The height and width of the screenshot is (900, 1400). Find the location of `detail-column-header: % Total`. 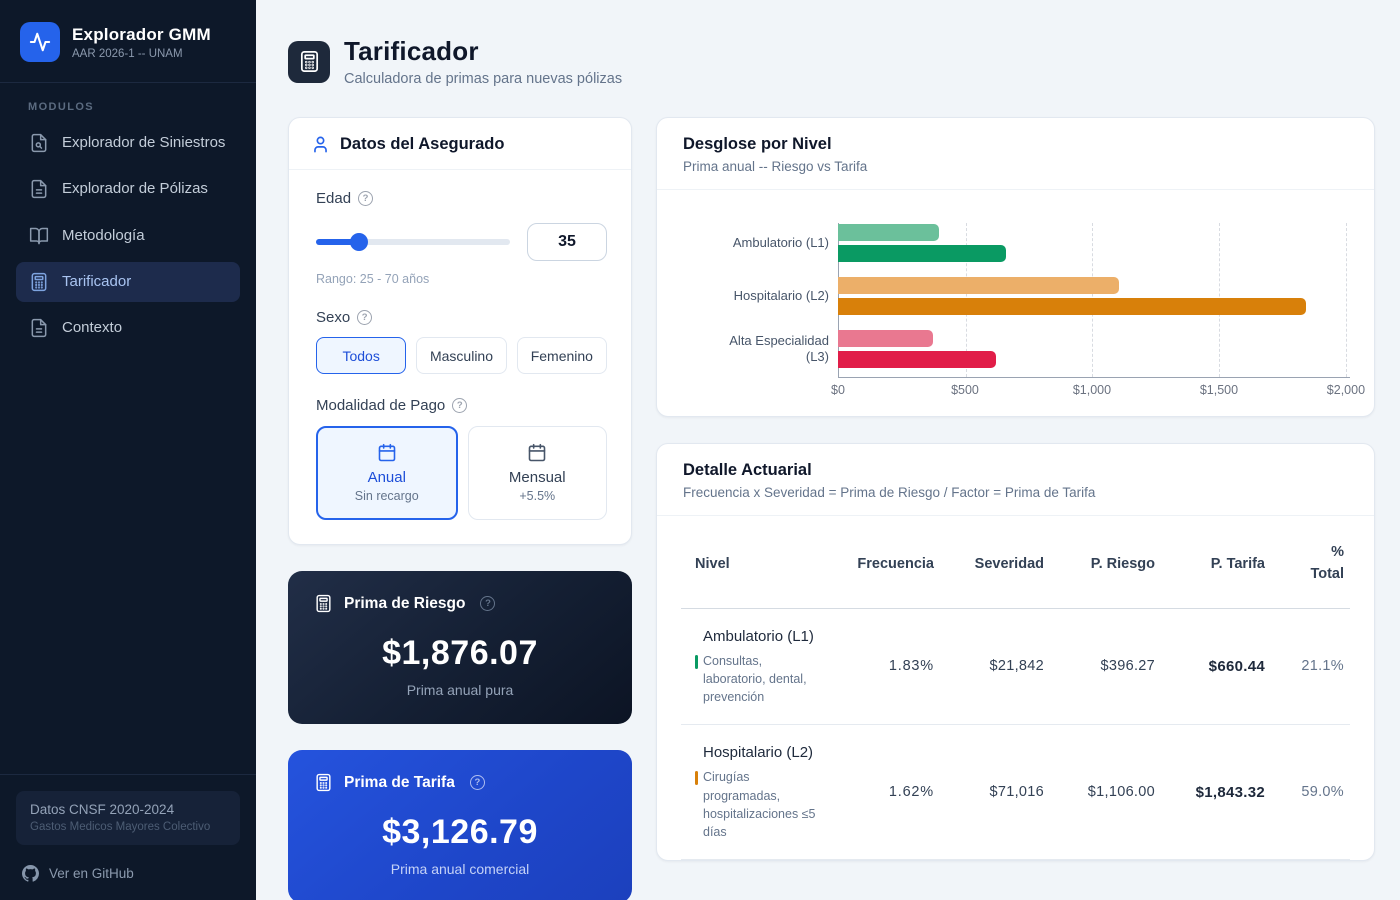

detail-column-header: % Total is located at coordinates (1310, 562).